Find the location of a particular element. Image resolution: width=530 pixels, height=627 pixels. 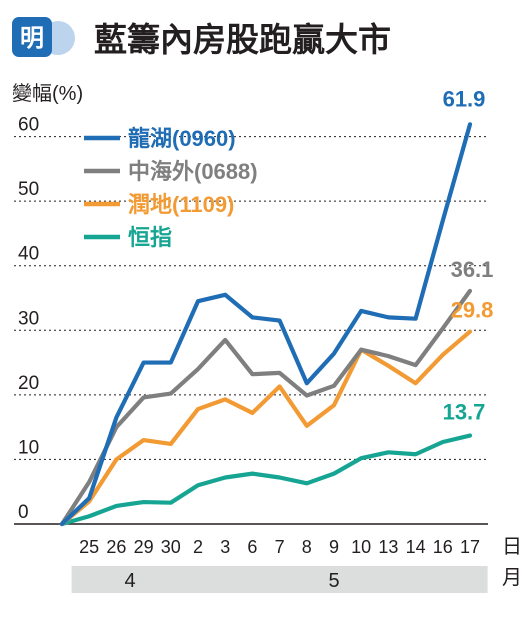

x-tick-label: 25 is located at coordinates (89, 547).